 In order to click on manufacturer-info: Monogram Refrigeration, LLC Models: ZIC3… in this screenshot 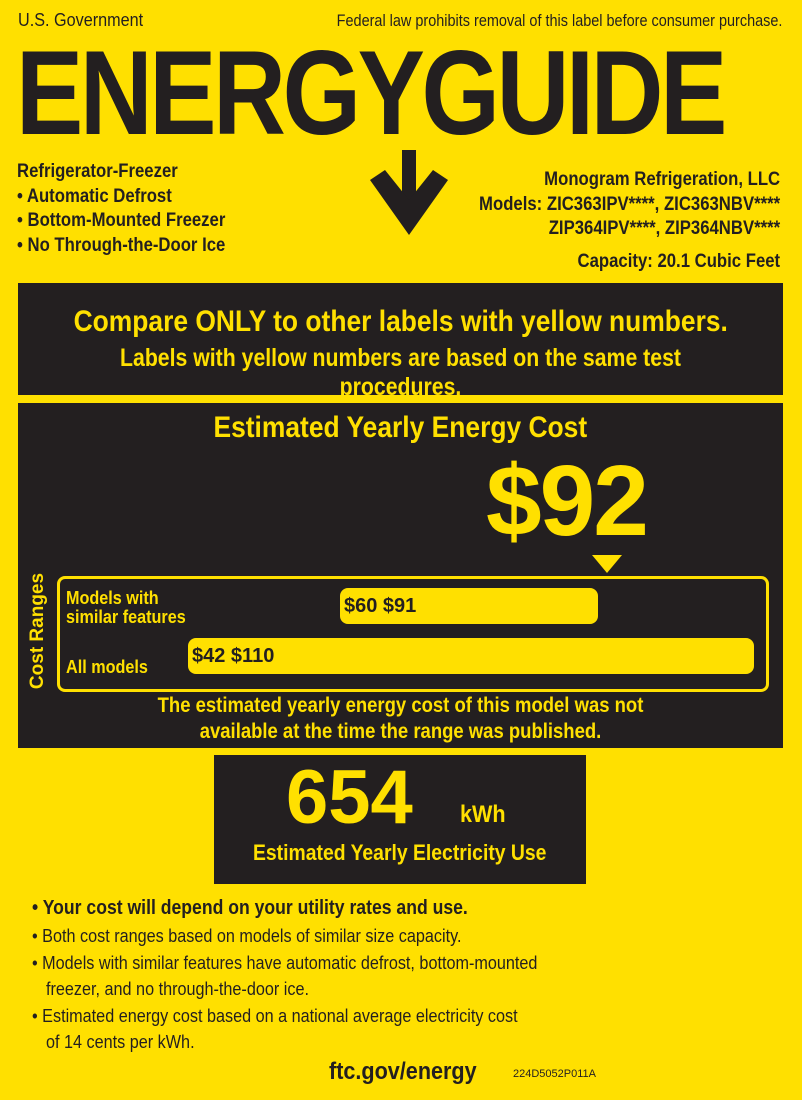, I will do `click(629, 220)`.